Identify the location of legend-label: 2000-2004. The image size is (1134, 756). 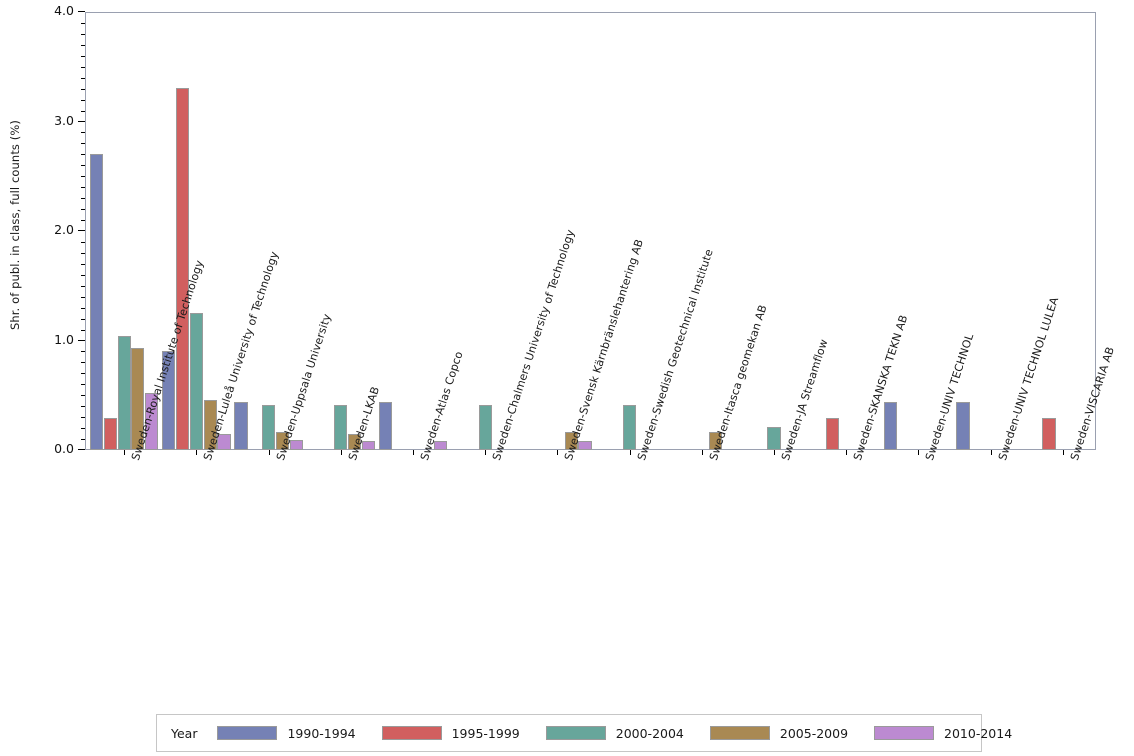
(649, 733).